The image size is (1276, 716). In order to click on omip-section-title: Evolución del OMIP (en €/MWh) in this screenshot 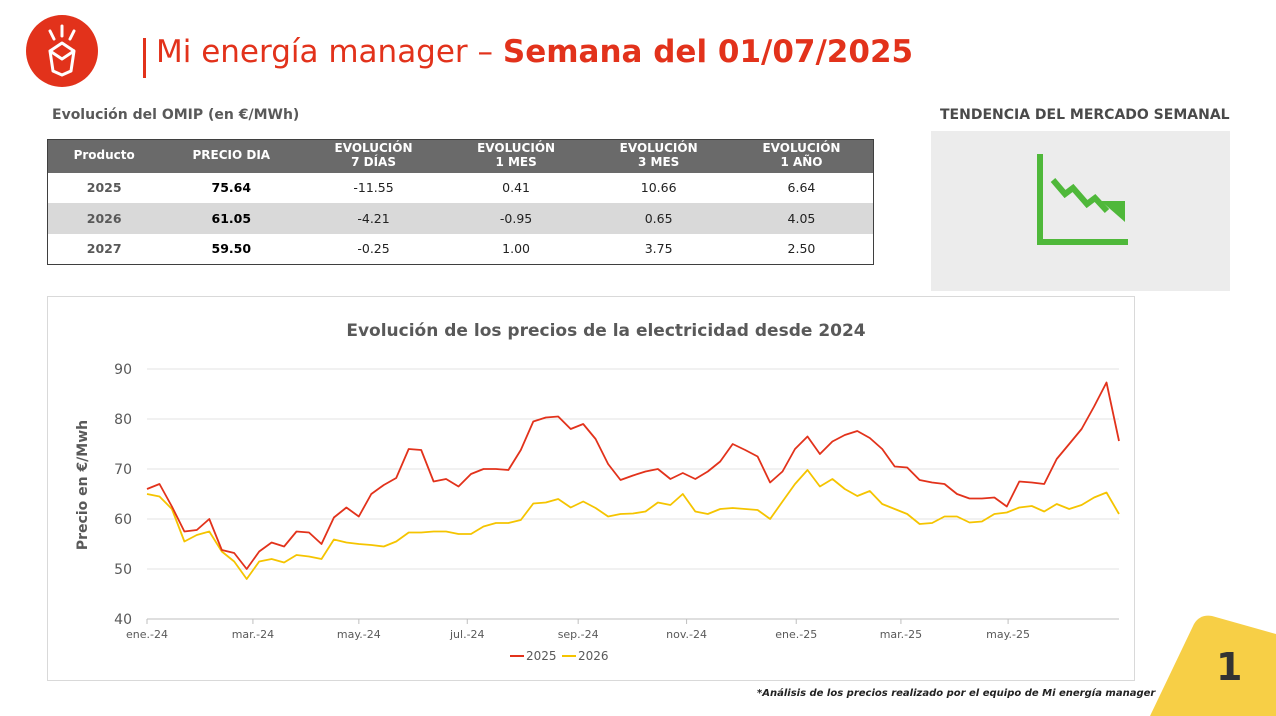, I will do `click(176, 115)`.